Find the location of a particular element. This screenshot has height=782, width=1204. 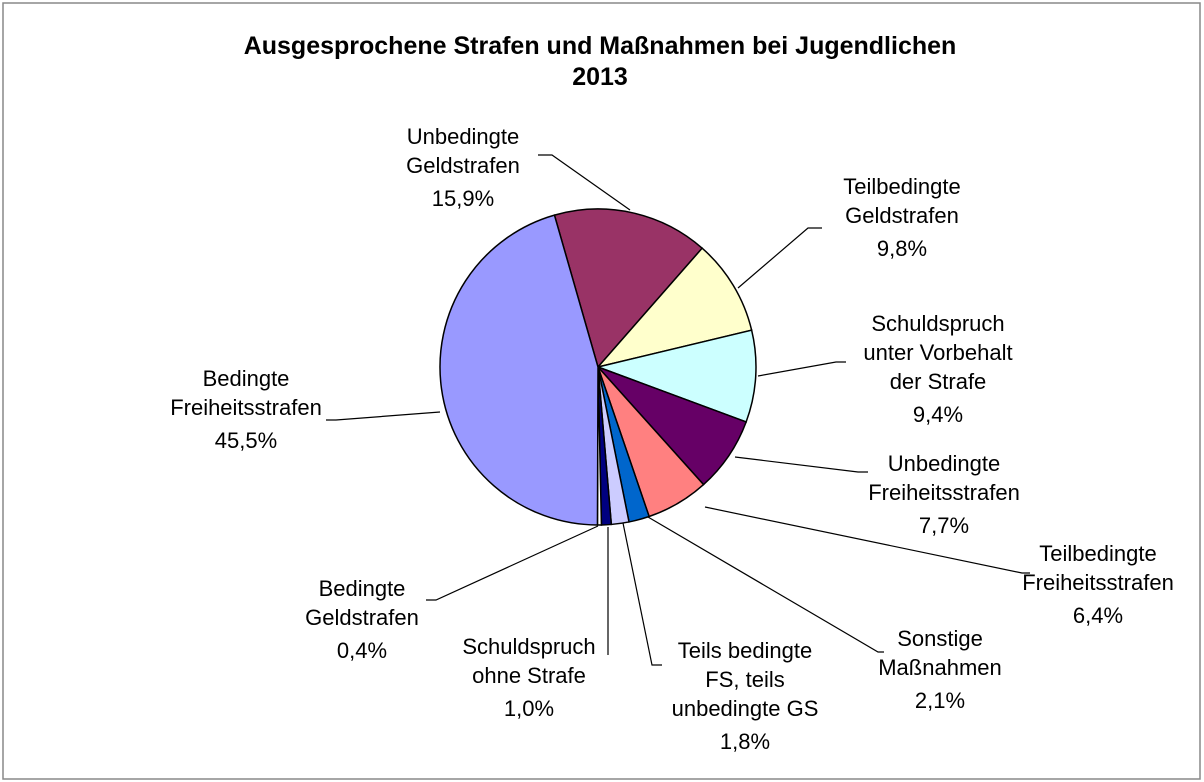

slice-label: Sonstige Maßnahmen is located at coordinates (940, 653).